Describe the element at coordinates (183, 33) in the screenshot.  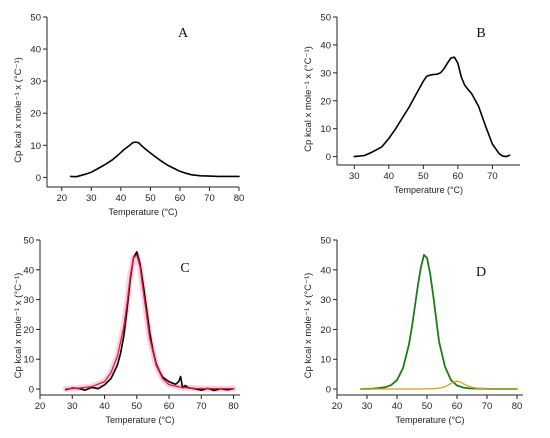
I see `panel-label: A` at that location.